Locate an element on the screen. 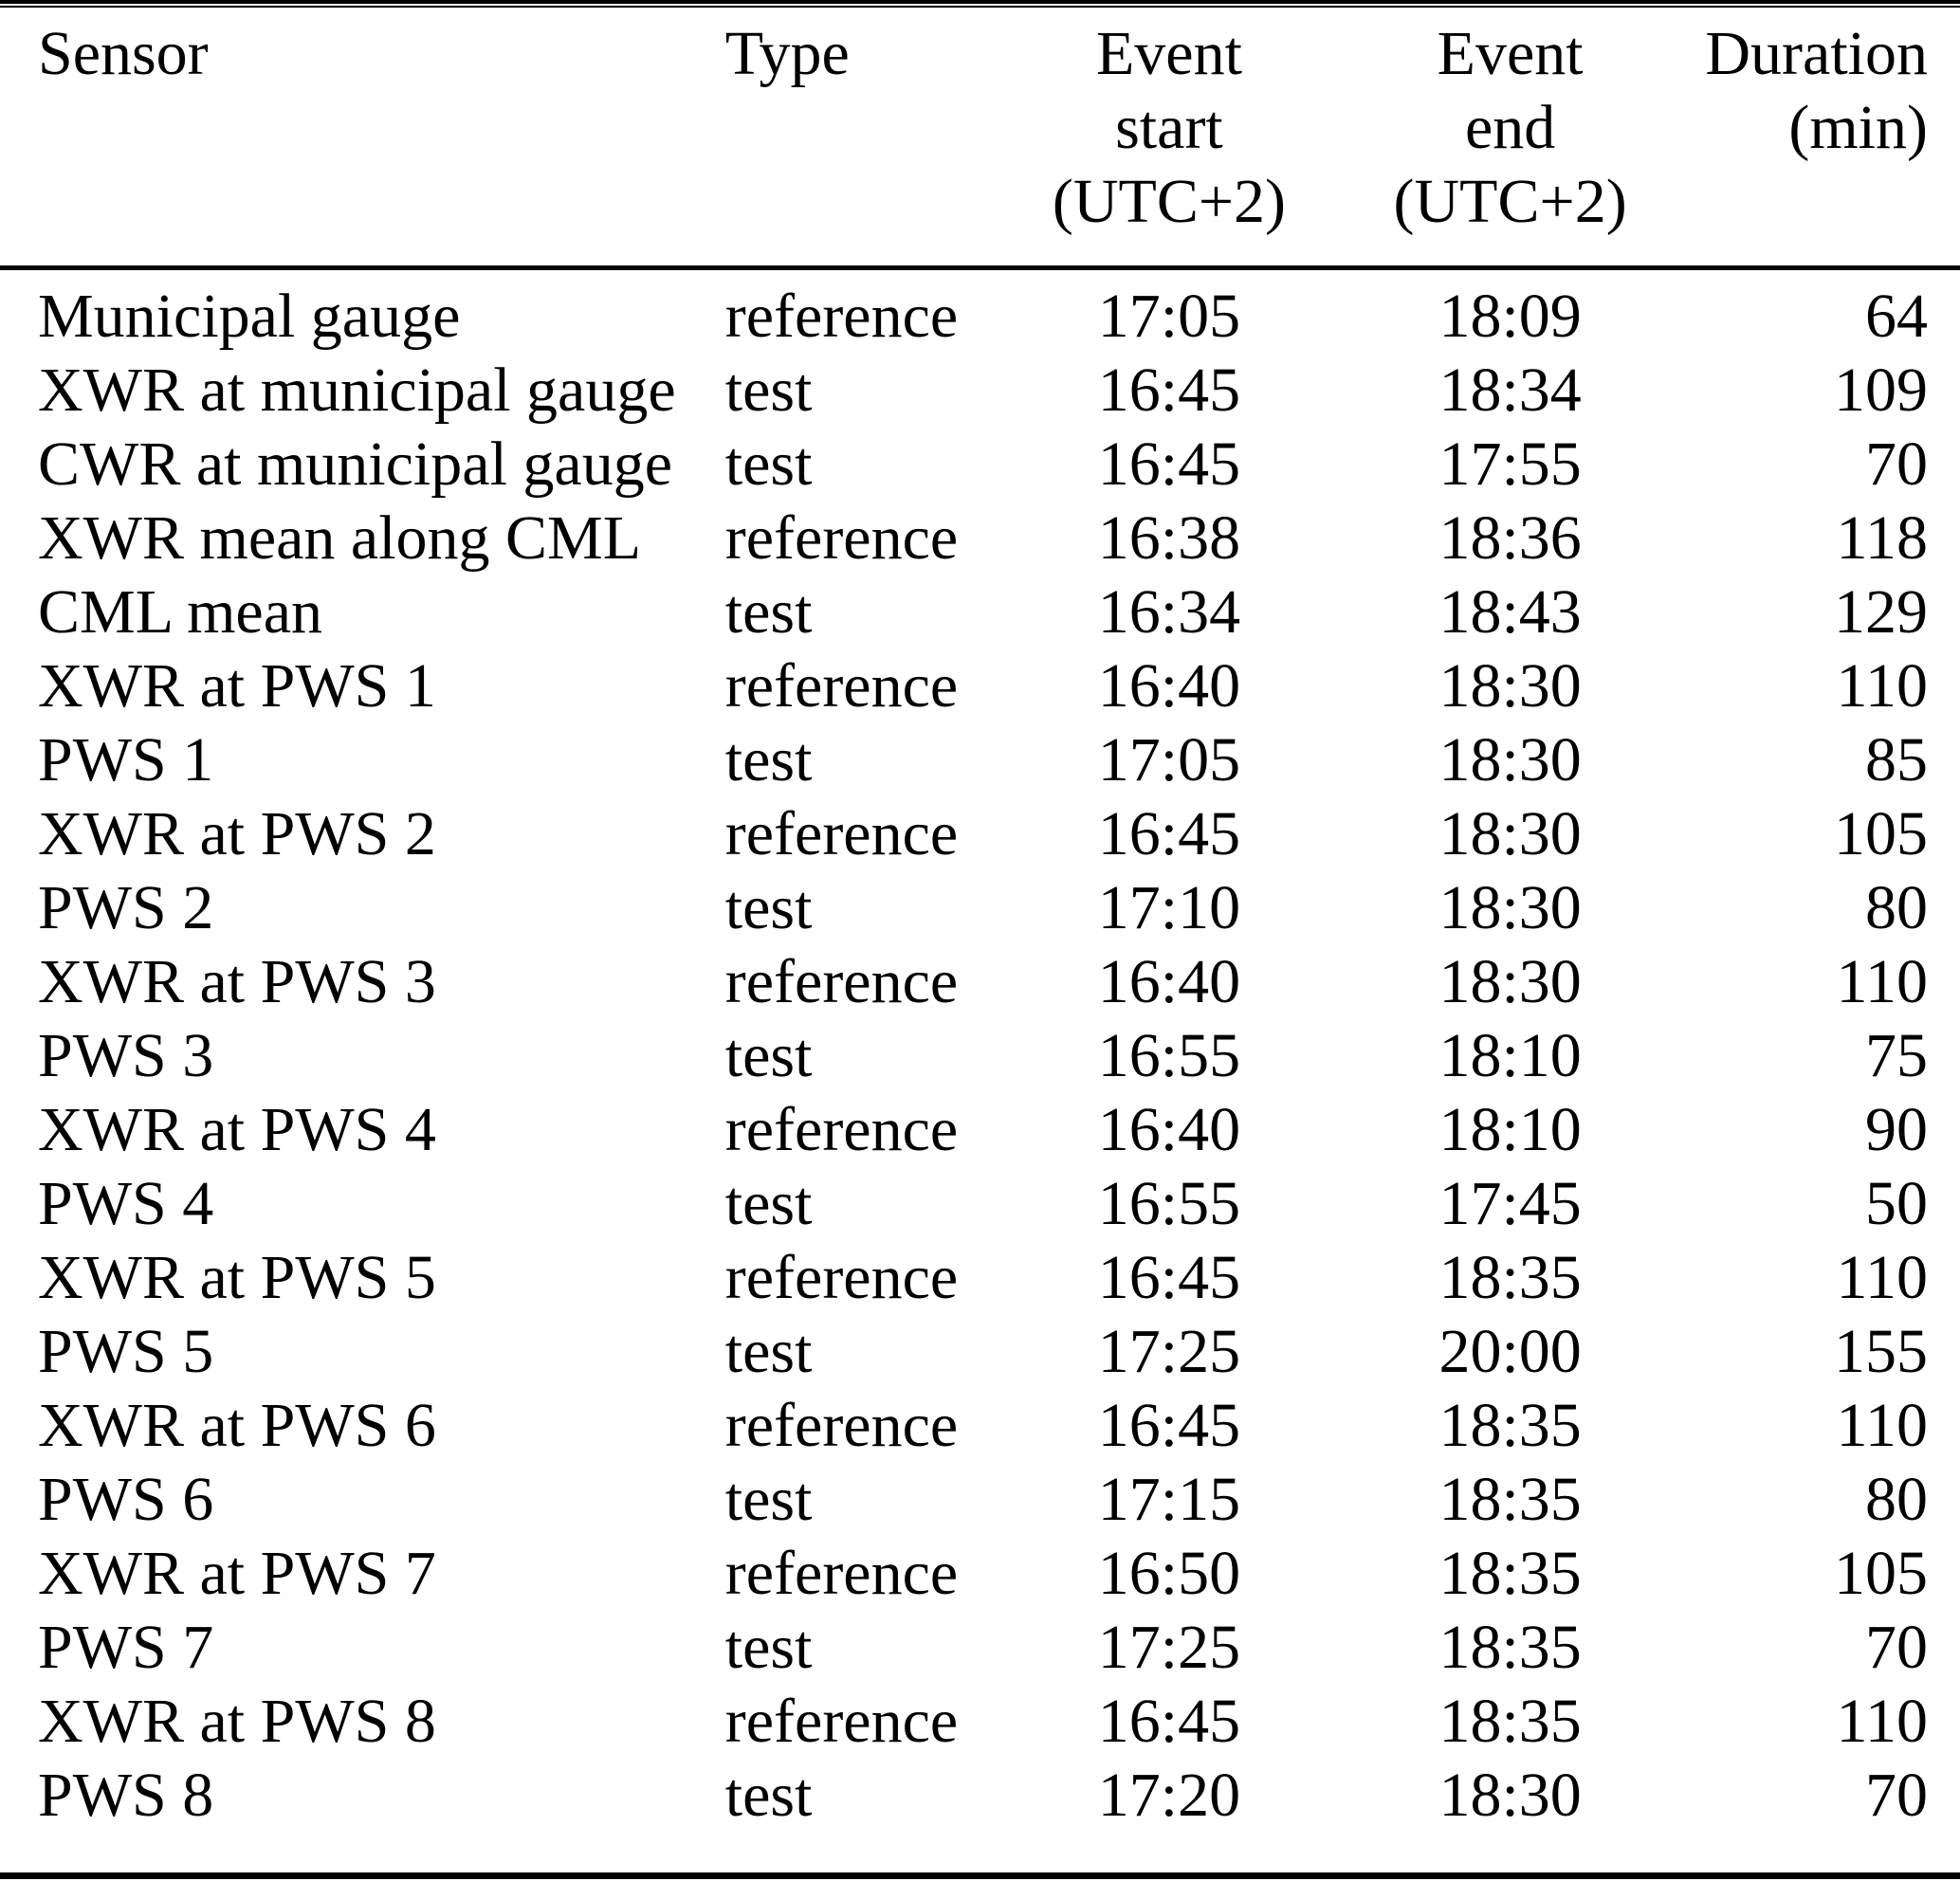 The height and width of the screenshot is (1881, 1960). cell-duration: 155 is located at coordinates (1881, 1351).